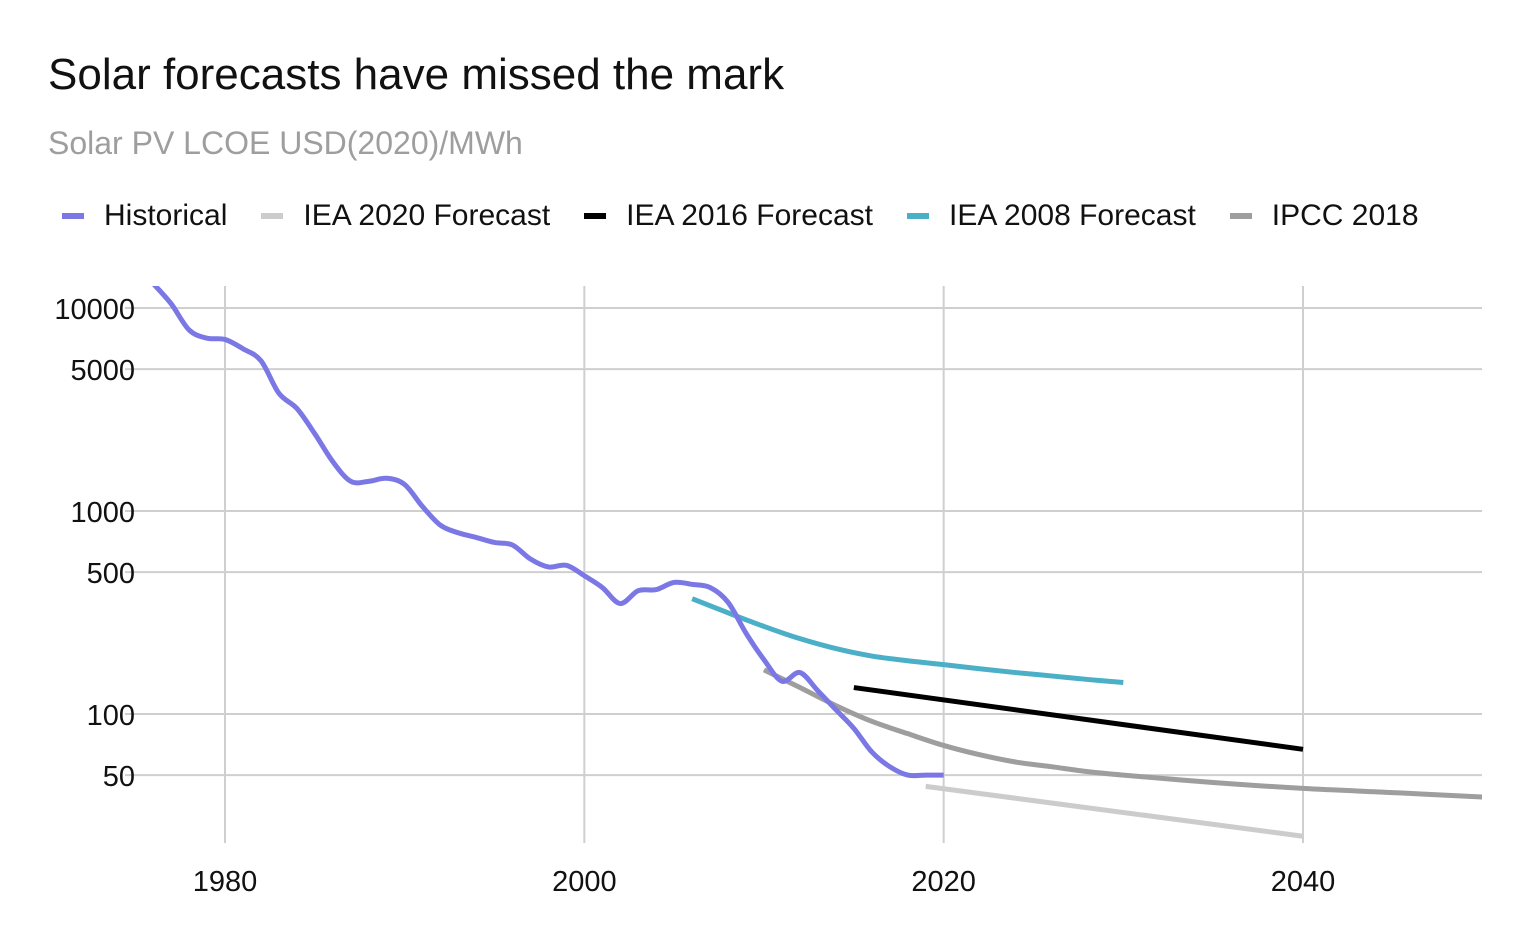 The height and width of the screenshot is (946, 1530). I want to click on legend-swatch-iea-2020, so click(272, 216).